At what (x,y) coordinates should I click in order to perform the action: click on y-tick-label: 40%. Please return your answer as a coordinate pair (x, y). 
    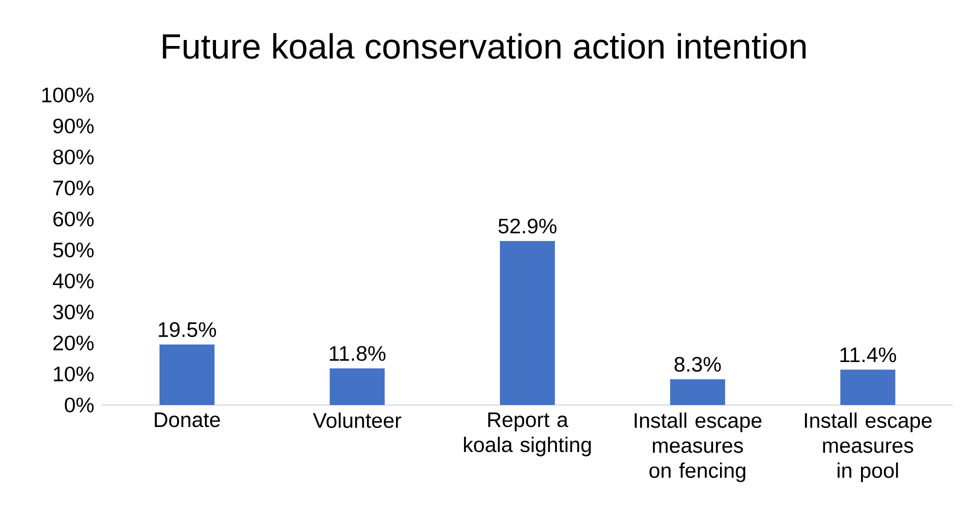
    Looking at the image, I should click on (73, 281).